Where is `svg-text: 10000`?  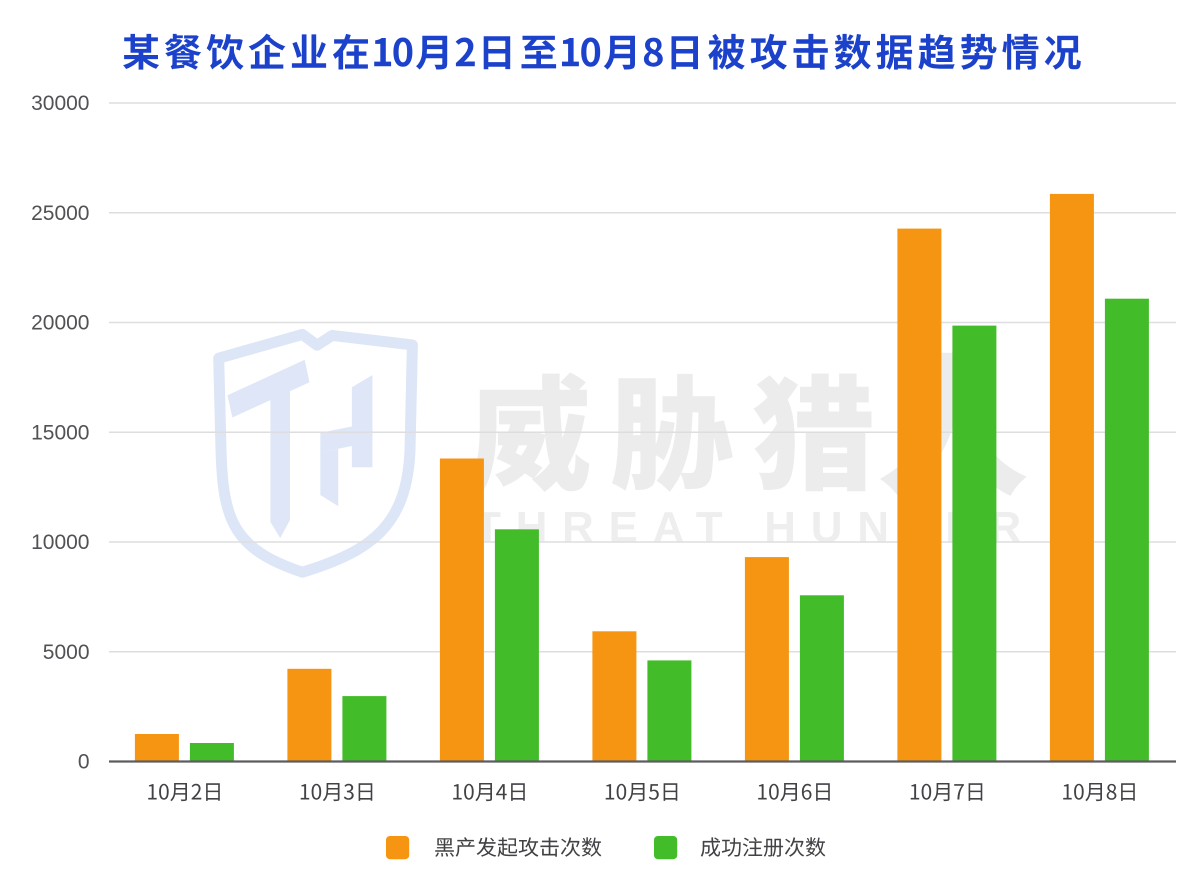 svg-text: 10000 is located at coordinates (60, 542).